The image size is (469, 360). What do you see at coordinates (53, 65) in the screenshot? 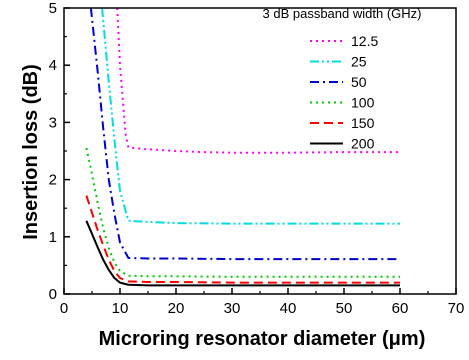
I see `y-tick-label: 4` at bounding box center [53, 65].